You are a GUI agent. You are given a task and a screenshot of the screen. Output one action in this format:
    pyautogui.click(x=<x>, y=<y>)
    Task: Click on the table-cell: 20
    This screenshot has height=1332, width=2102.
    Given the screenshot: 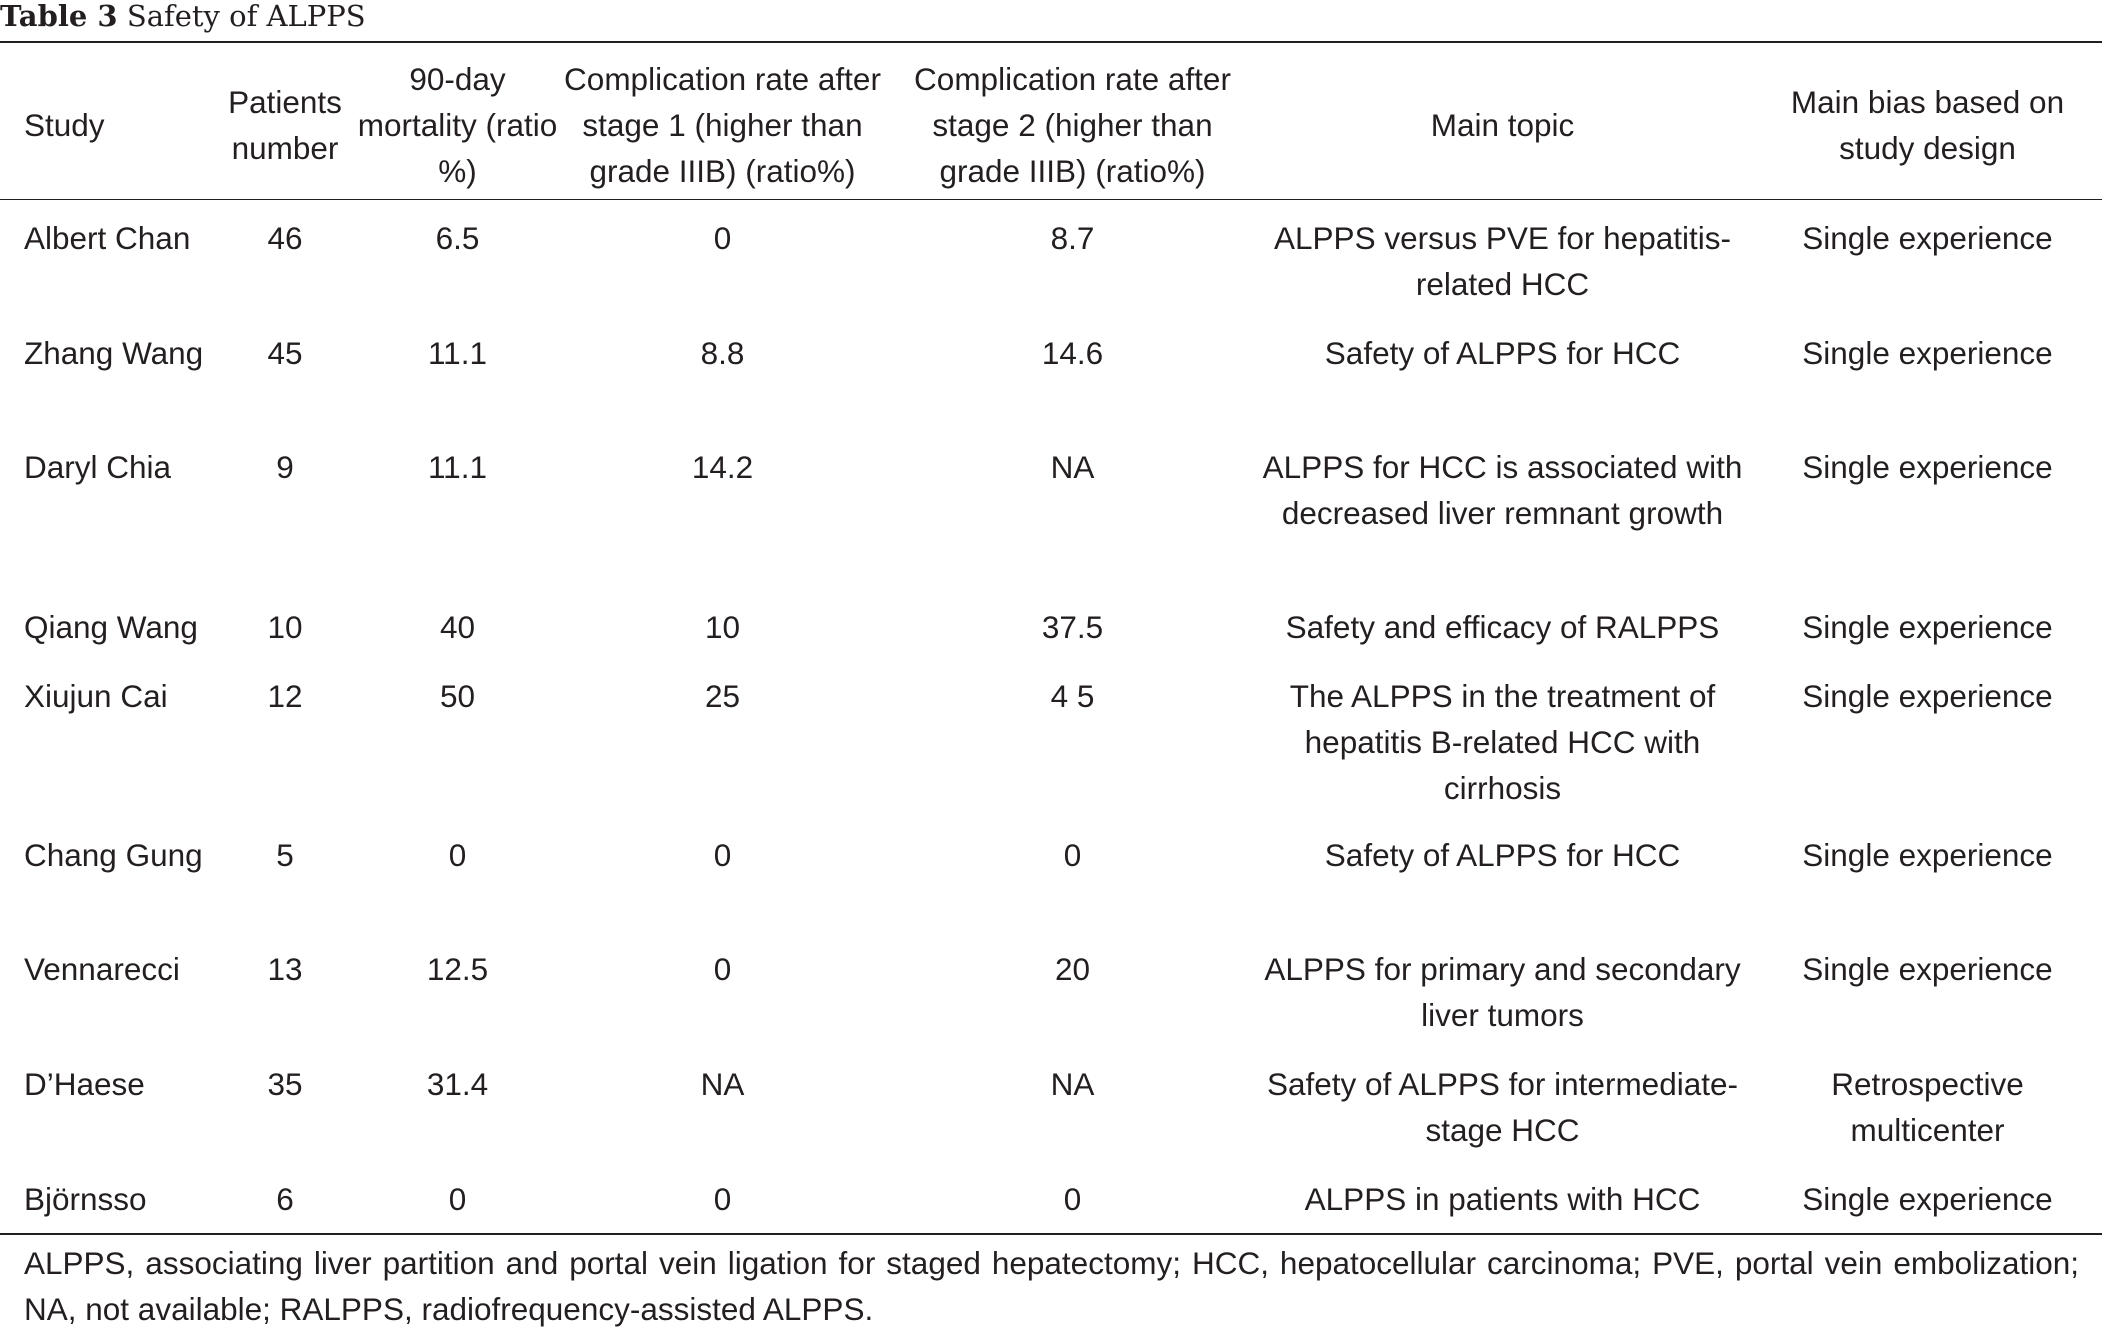 What is the action you would take?
    pyautogui.click(x=1072, y=969)
    